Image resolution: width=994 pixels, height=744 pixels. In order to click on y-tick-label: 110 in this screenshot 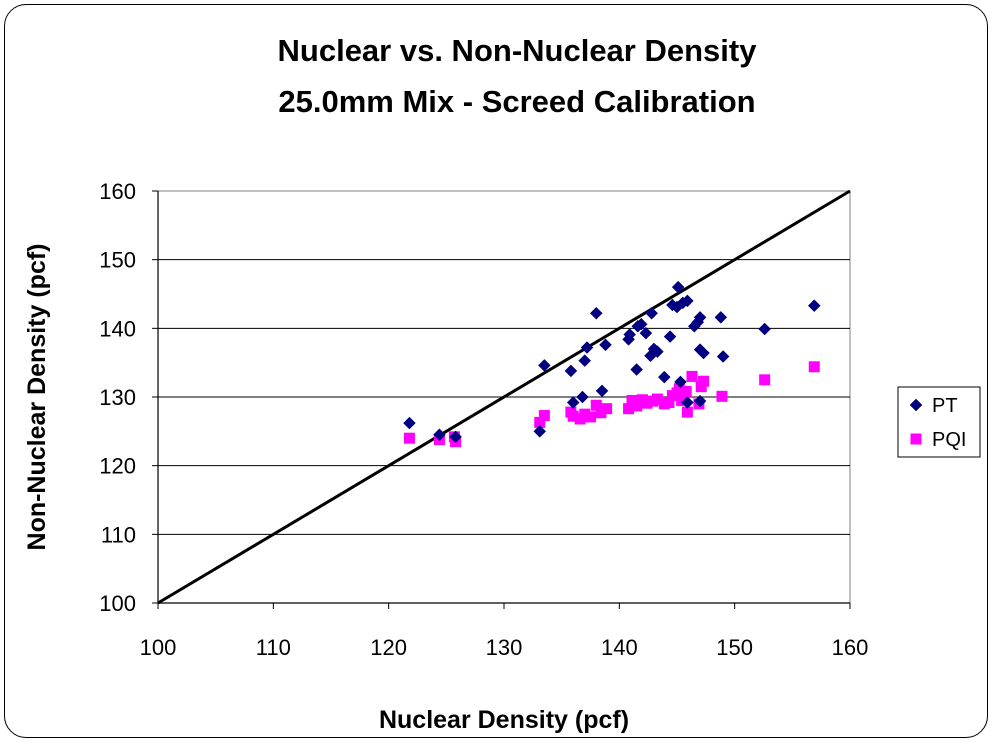, I will do `click(118, 534)`.